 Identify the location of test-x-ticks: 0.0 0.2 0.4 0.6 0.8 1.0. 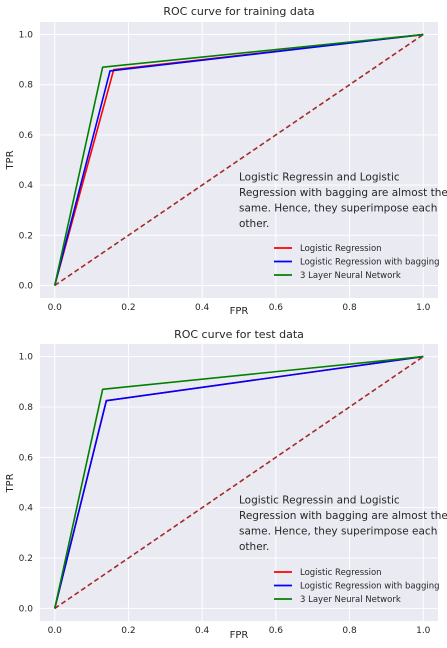
(239, 631).